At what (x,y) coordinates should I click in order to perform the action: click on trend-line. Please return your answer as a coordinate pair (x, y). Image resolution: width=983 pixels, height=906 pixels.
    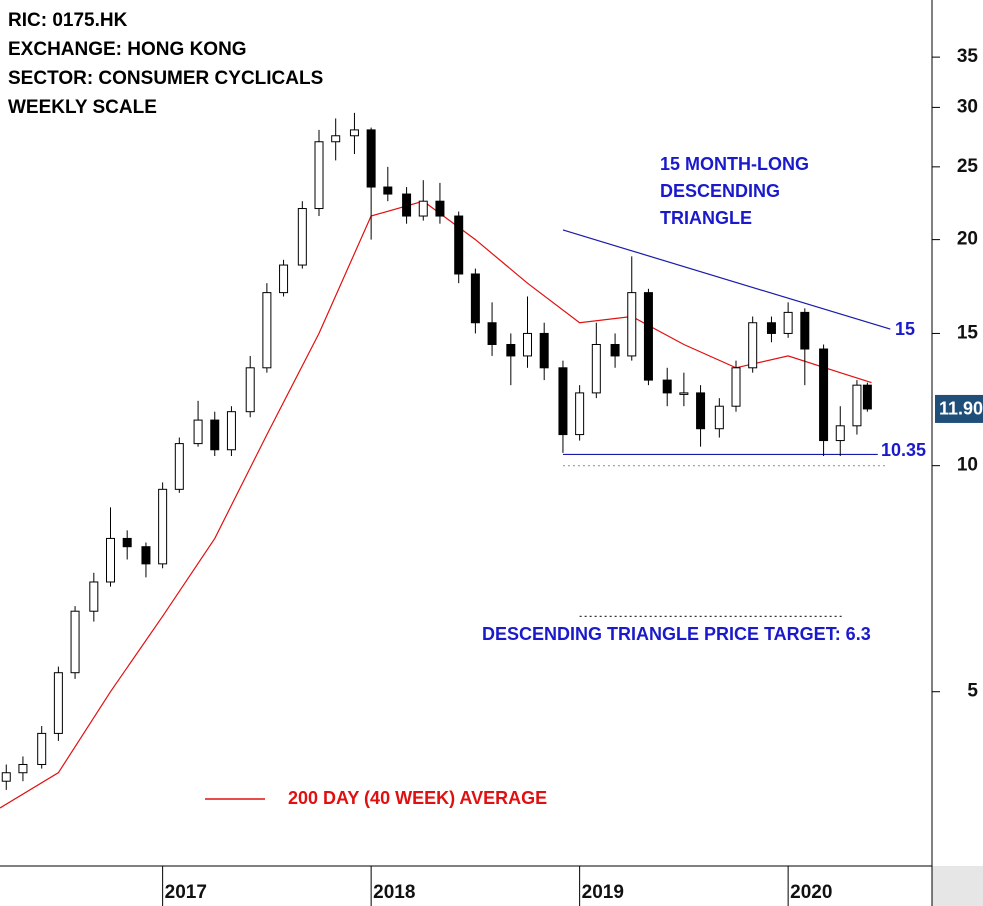
    Looking at the image, I should click on (726, 279).